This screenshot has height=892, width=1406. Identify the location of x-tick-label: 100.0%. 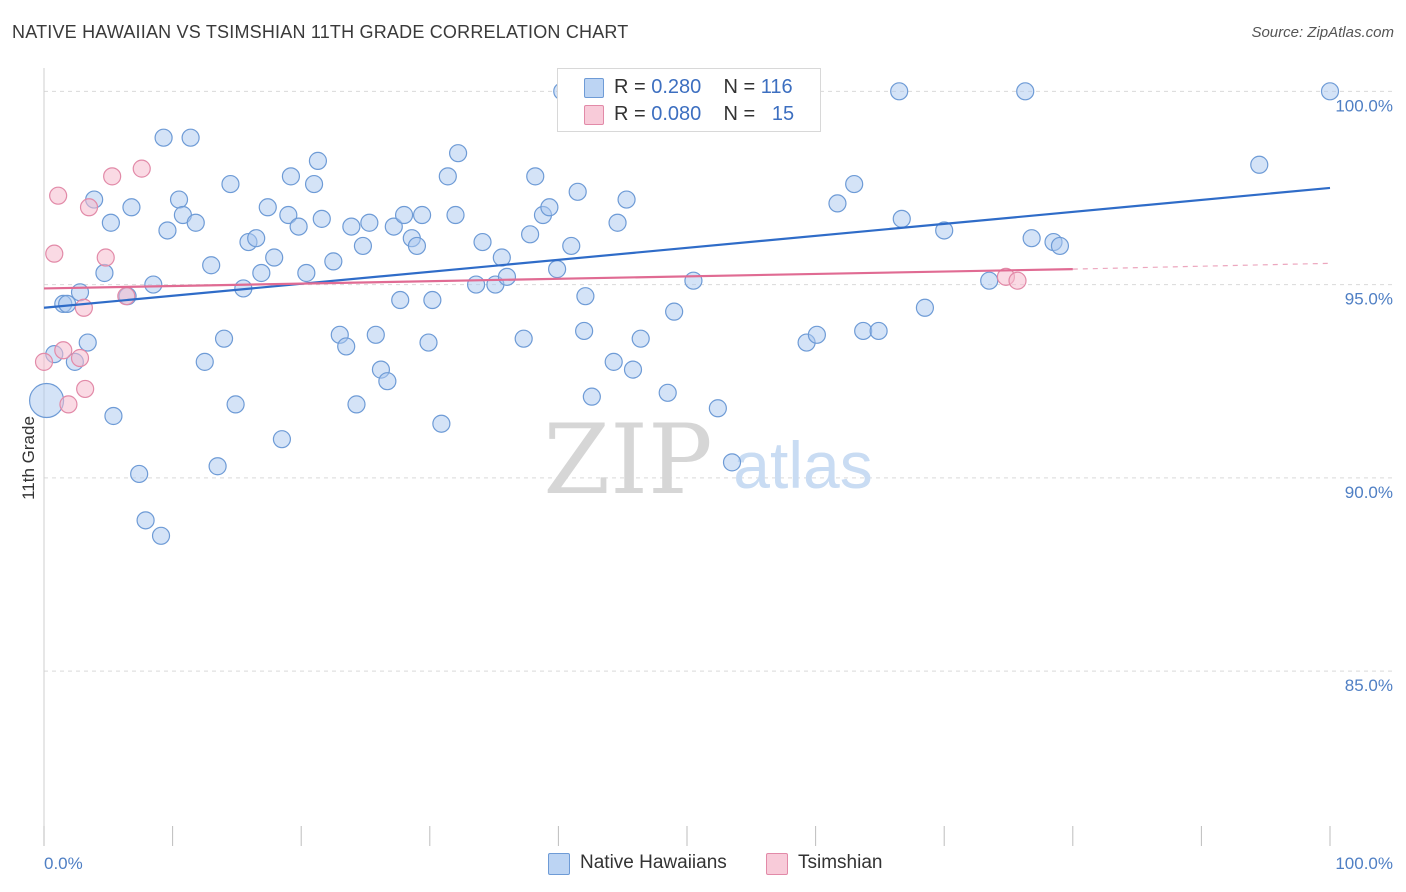
(1364, 863).